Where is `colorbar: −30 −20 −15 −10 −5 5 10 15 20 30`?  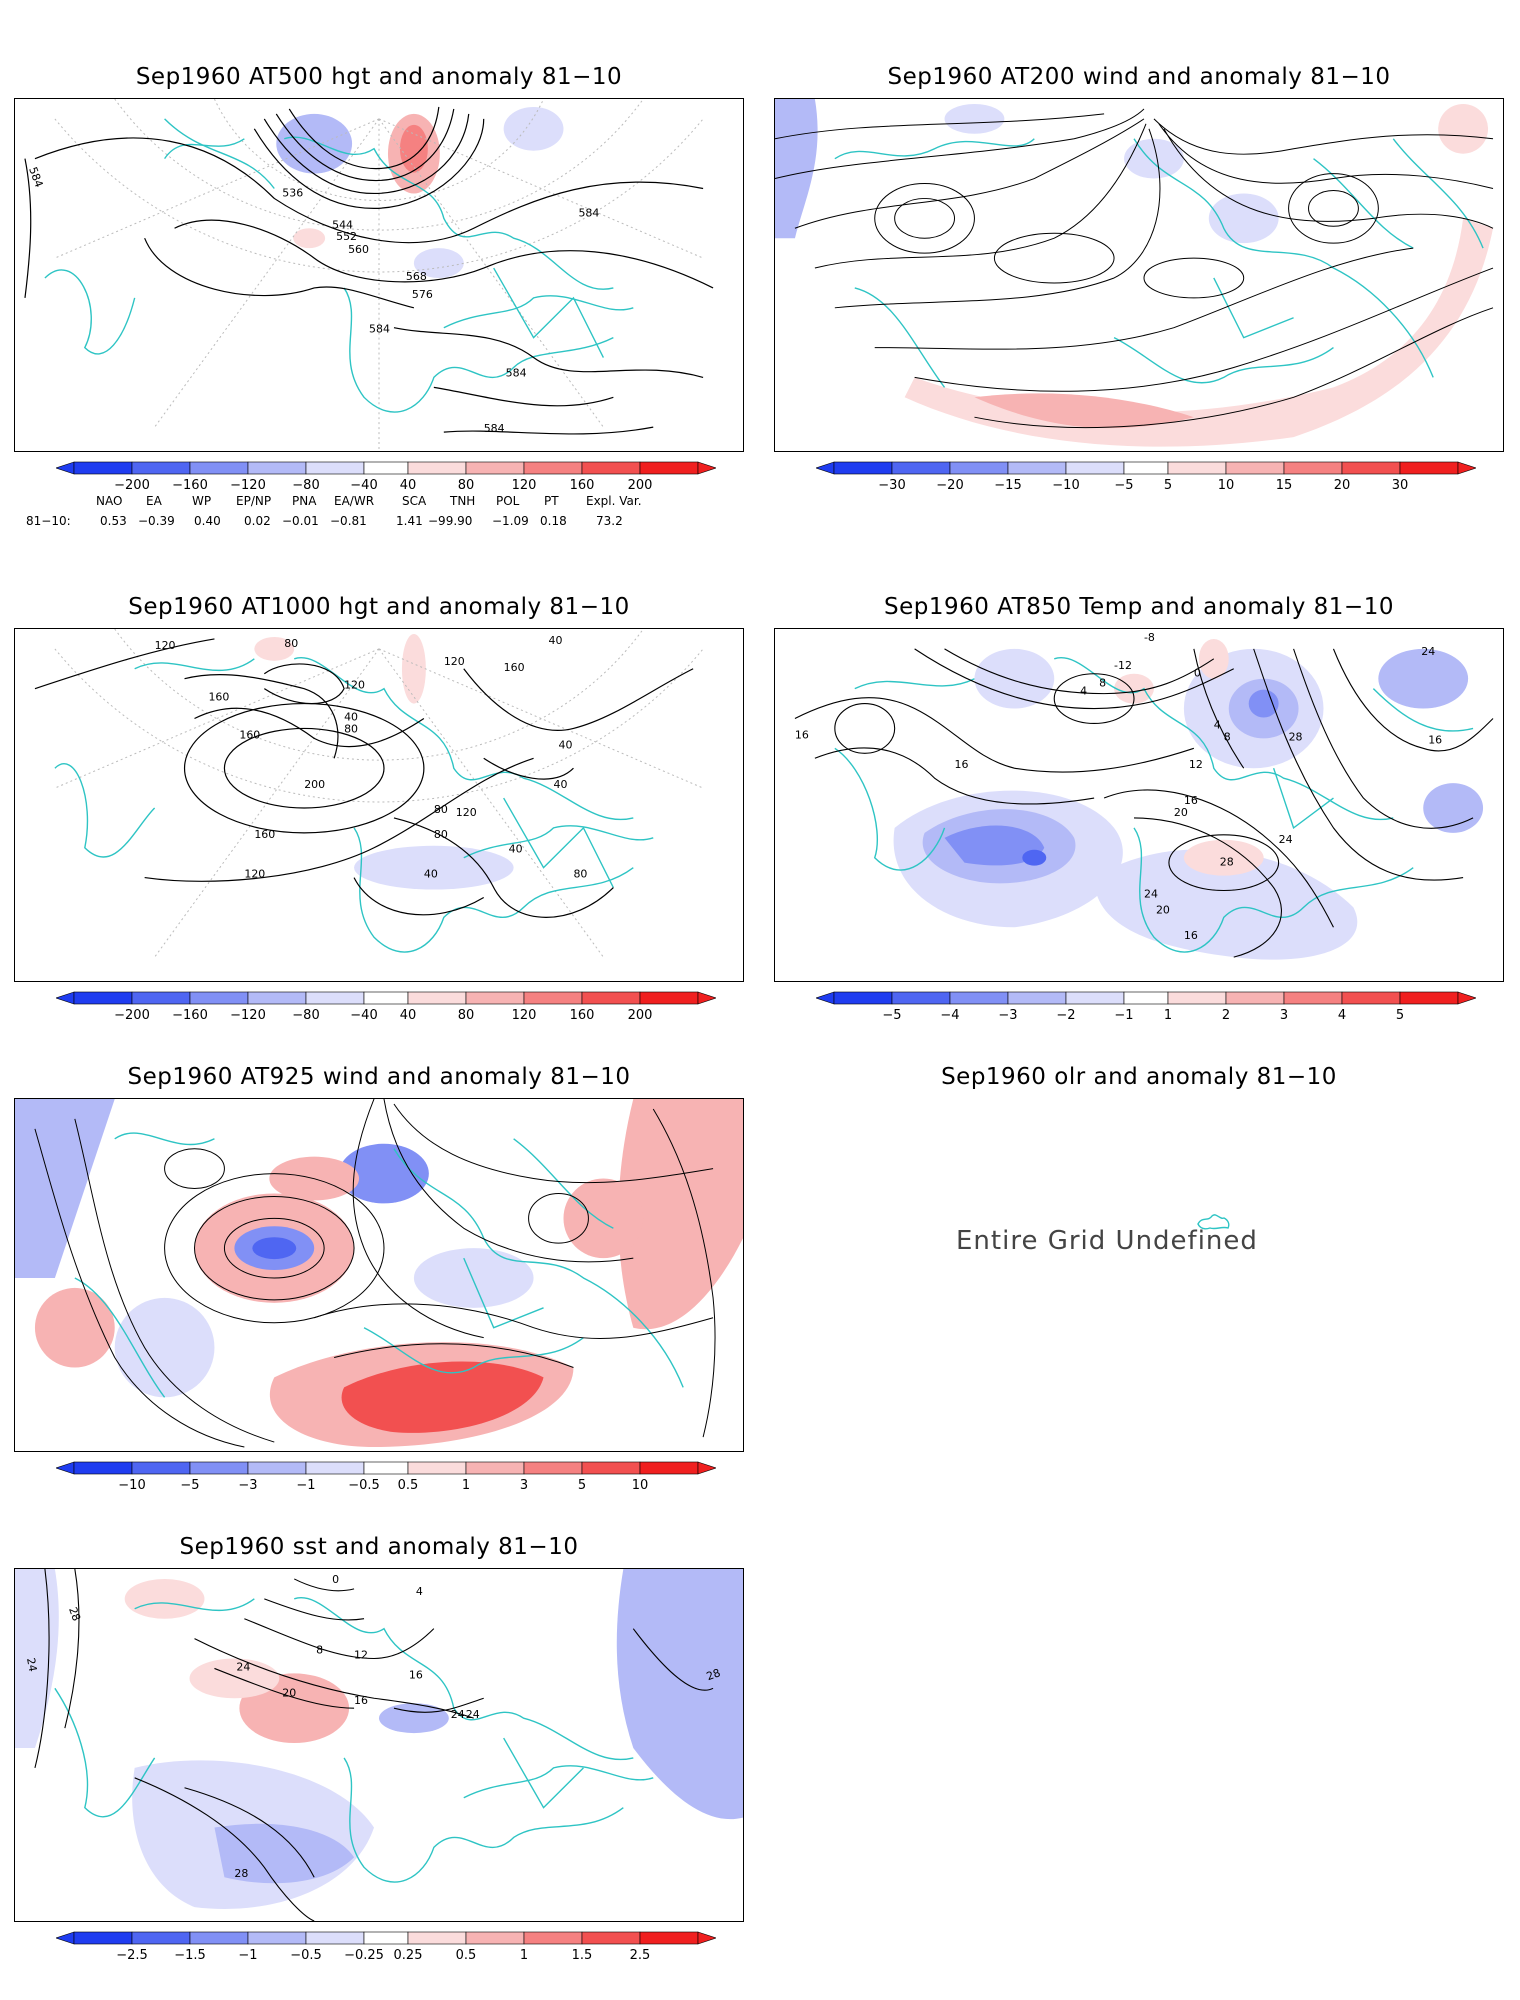
colorbar: −30 −20 −15 −10 −5 5 10 15 20 30 is located at coordinates (1146, 476).